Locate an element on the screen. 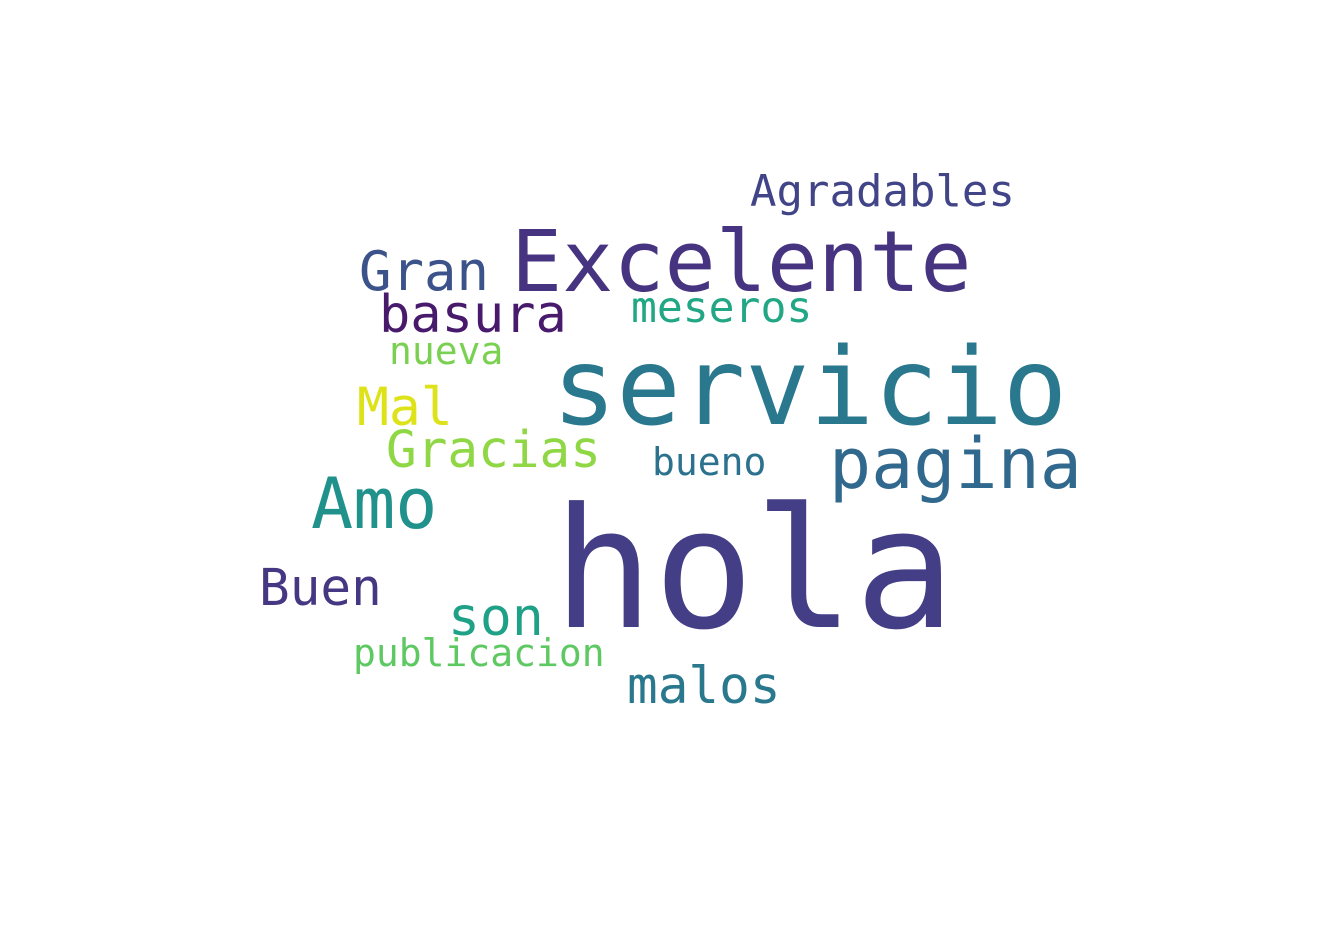  word-meseros: meseros is located at coordinates (722, 308).